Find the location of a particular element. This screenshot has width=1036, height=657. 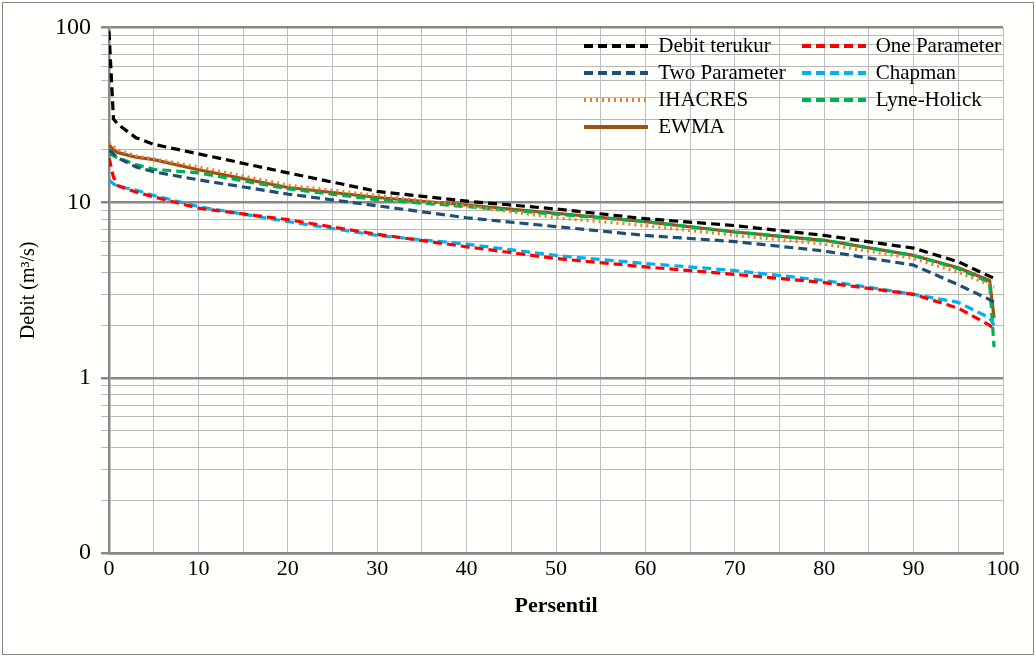

legend-label: One Parameter is located at coordinates (938, 46).